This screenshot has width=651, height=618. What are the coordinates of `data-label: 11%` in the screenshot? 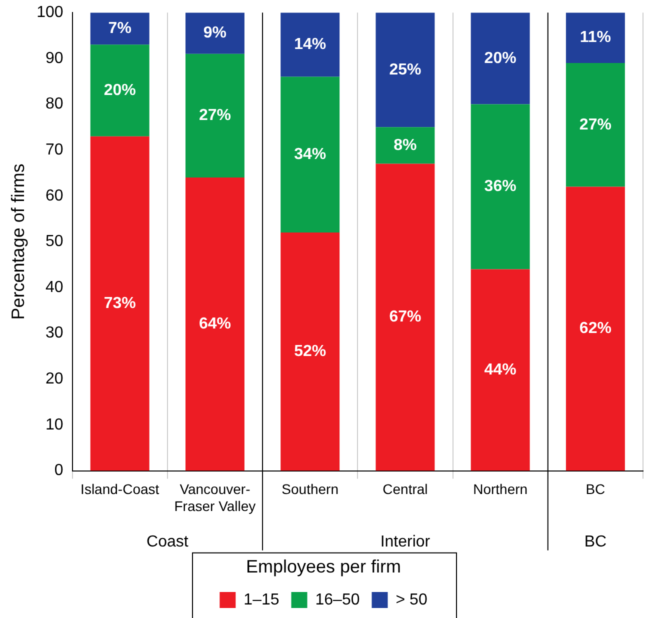 It's located at (596, 37).